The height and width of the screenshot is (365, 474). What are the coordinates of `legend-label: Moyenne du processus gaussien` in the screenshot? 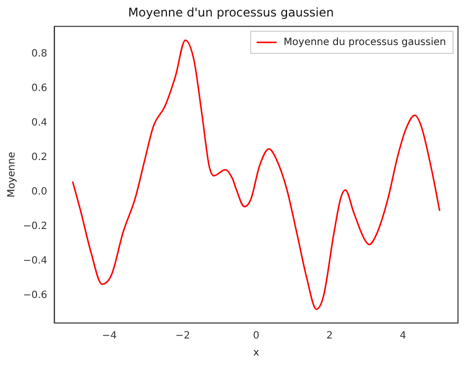 It's located at (365, 42).